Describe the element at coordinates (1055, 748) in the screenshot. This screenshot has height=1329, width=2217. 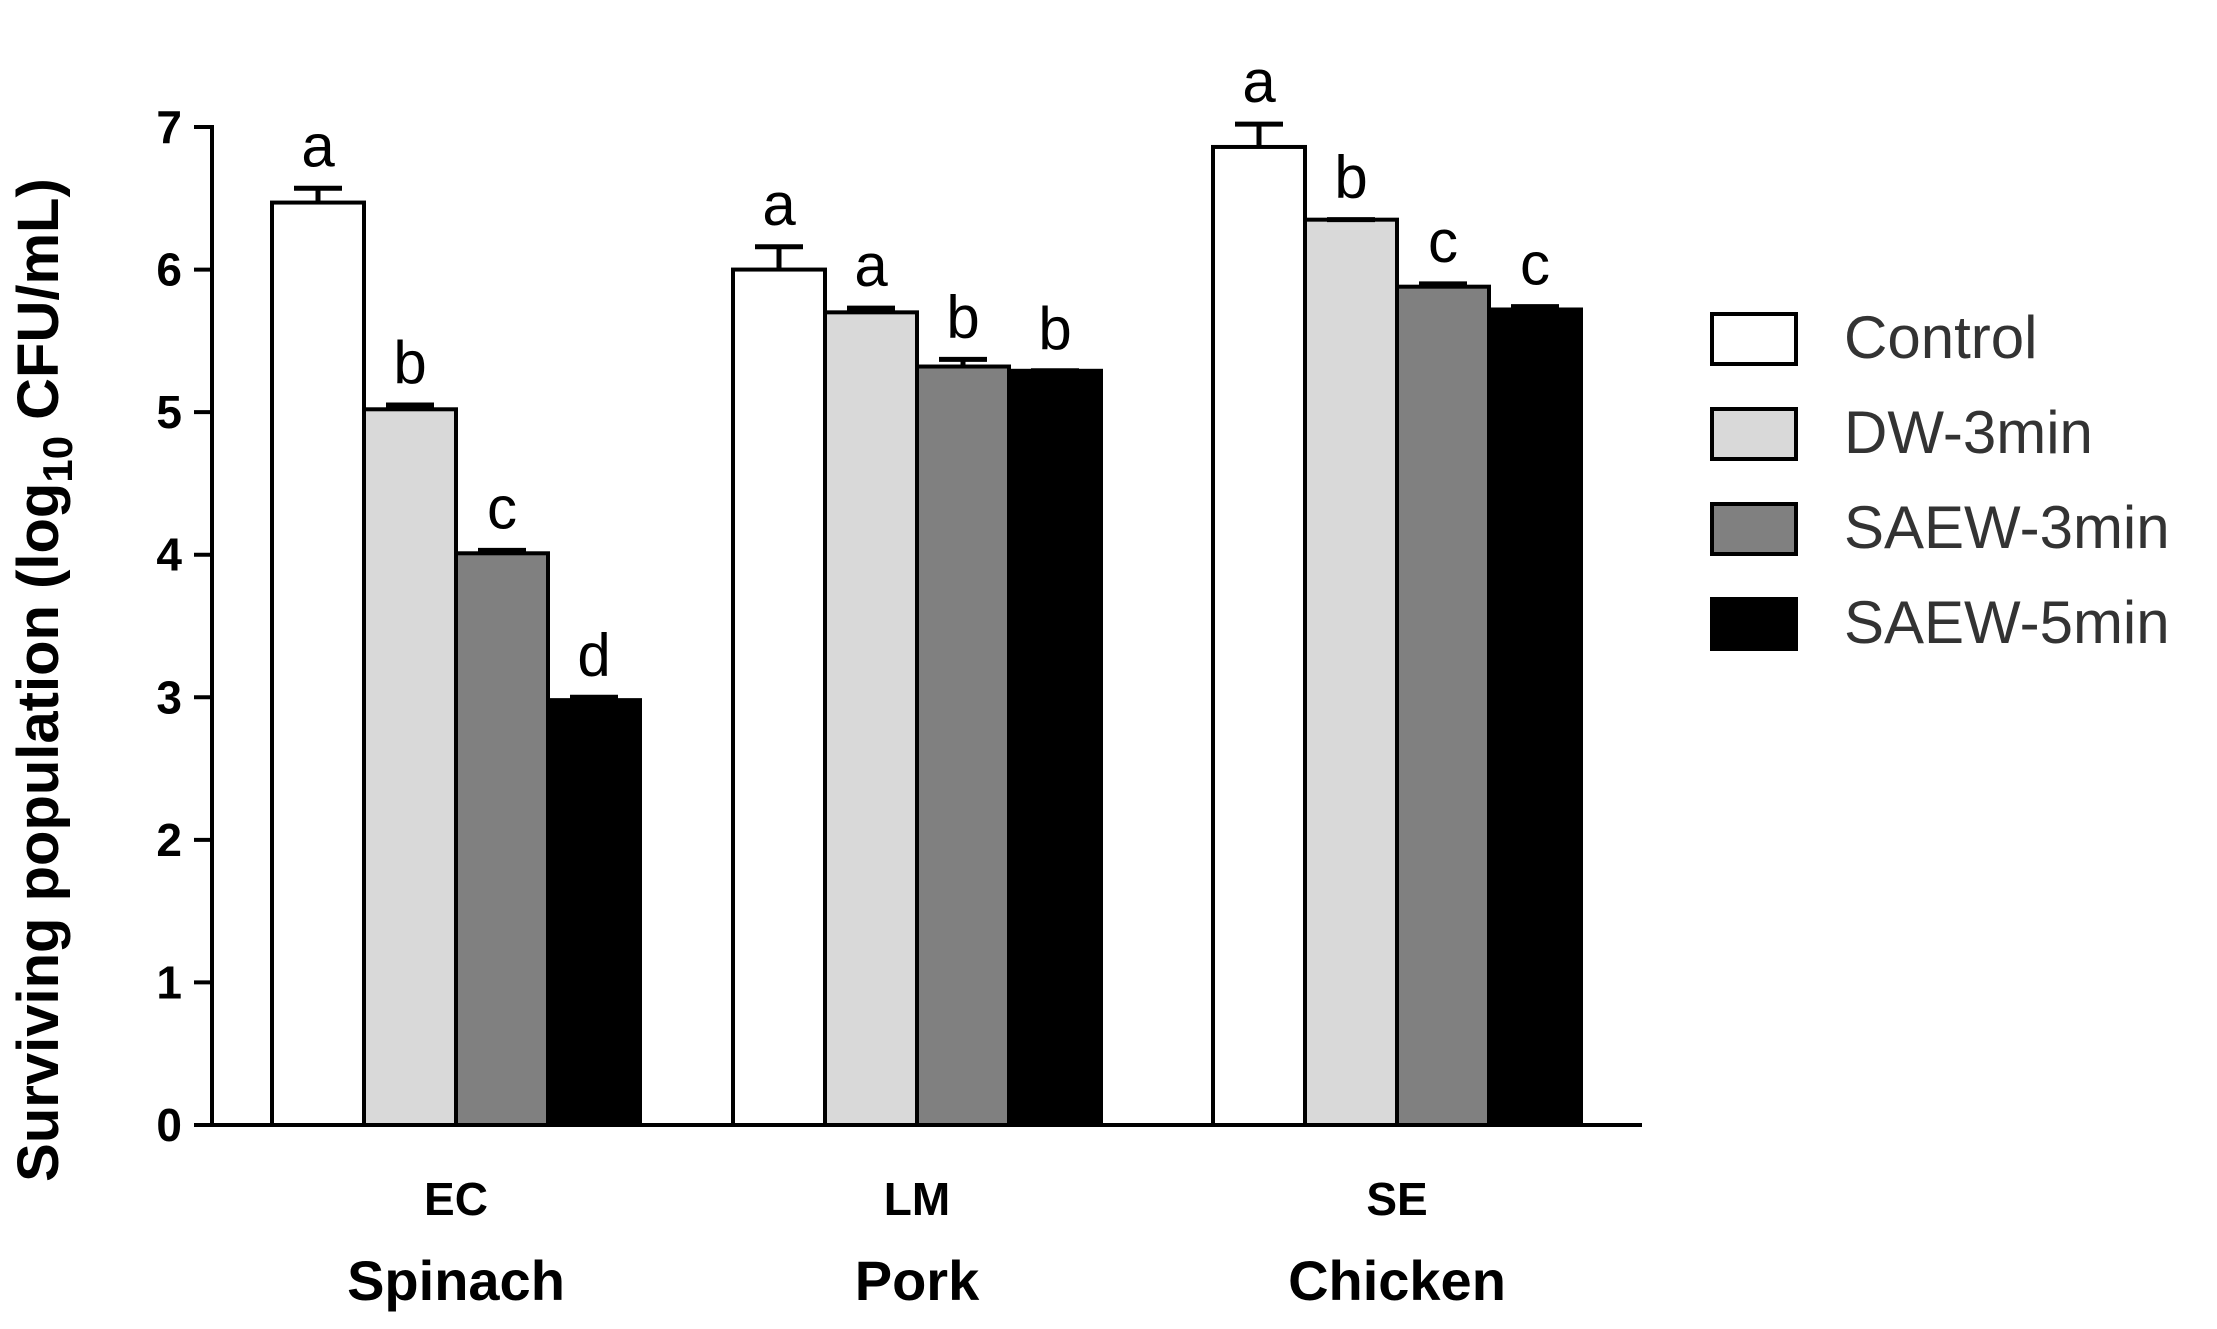
I see `bar-lm-saew-5min` at that location.